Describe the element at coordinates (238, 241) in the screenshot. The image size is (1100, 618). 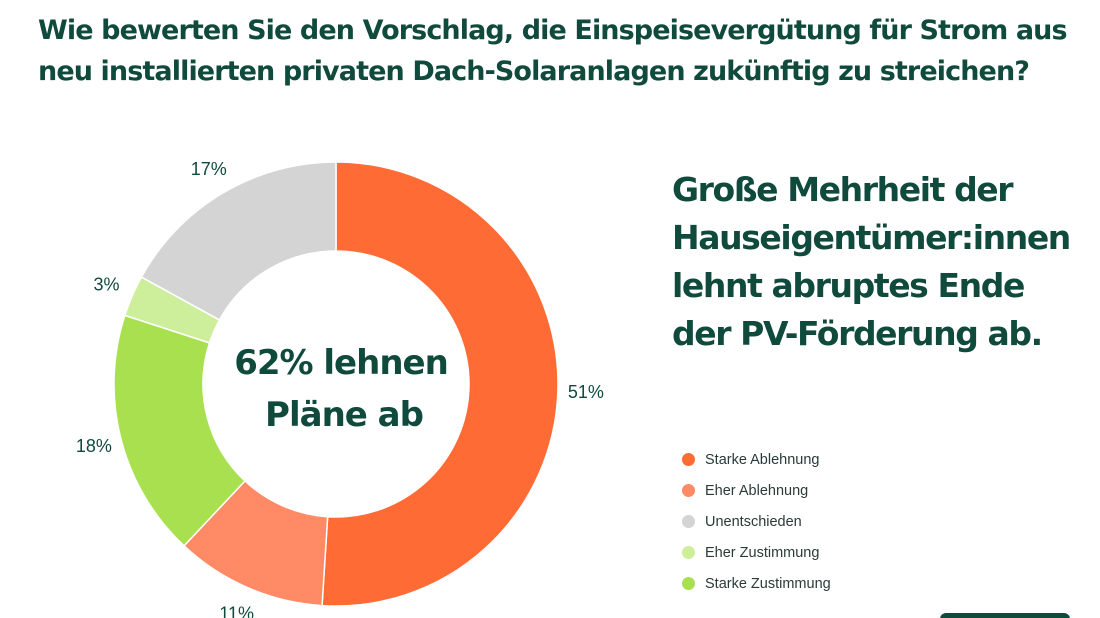
I see `slice-unentschieden` at that location.